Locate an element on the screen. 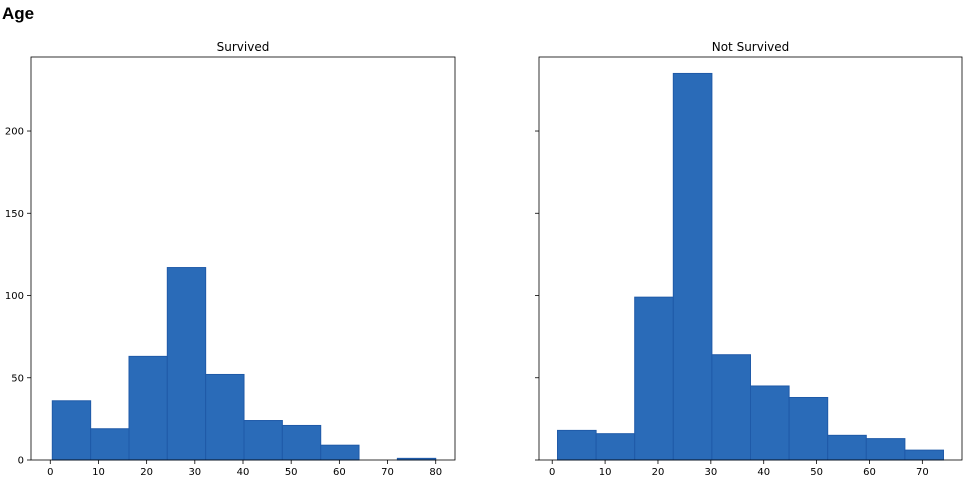 This screenshot has height=490, width=972. subplot-title: Survived is located at coordinates (243, 47).